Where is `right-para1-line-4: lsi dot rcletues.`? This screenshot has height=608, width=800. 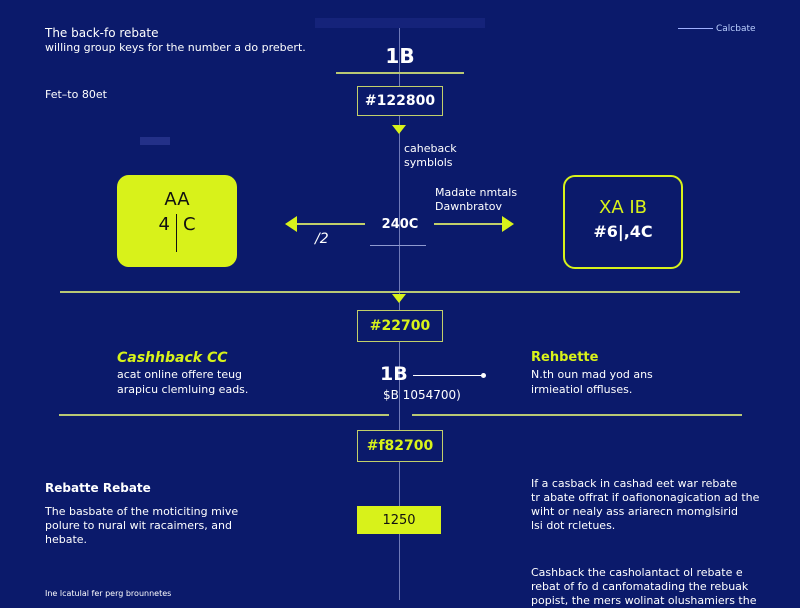 right-para1-line-4: lsi dot rcletues. is located at coordinates (573, 525).